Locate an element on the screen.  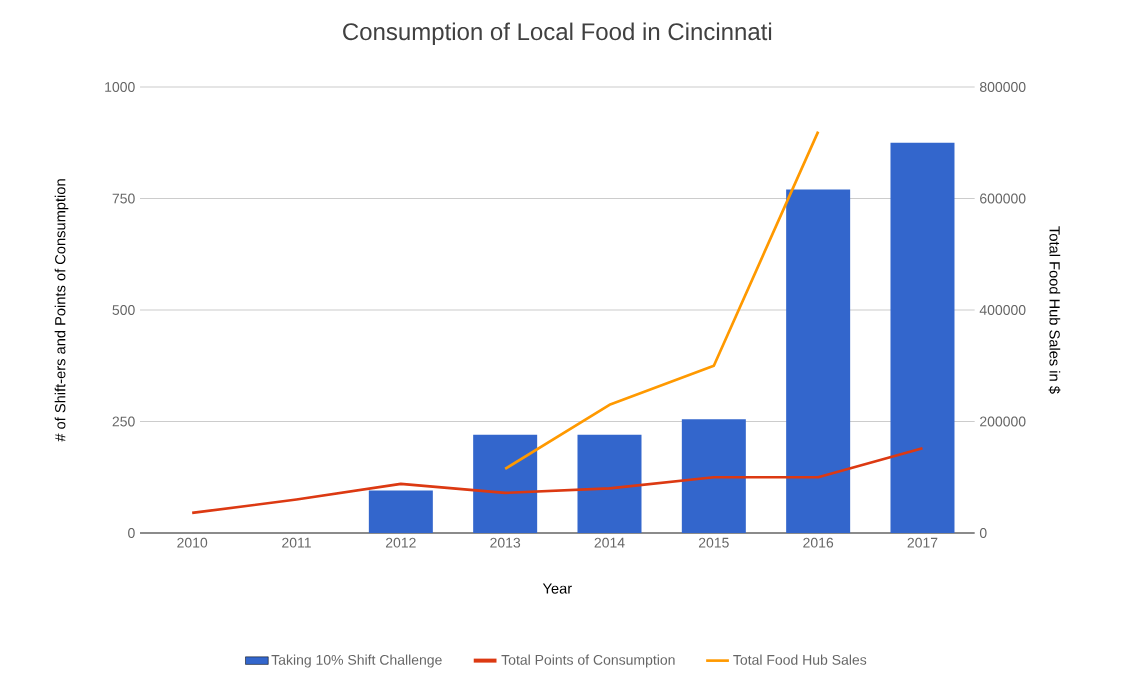
x-tick-label: 2017 is located at coordinates (922, 542).